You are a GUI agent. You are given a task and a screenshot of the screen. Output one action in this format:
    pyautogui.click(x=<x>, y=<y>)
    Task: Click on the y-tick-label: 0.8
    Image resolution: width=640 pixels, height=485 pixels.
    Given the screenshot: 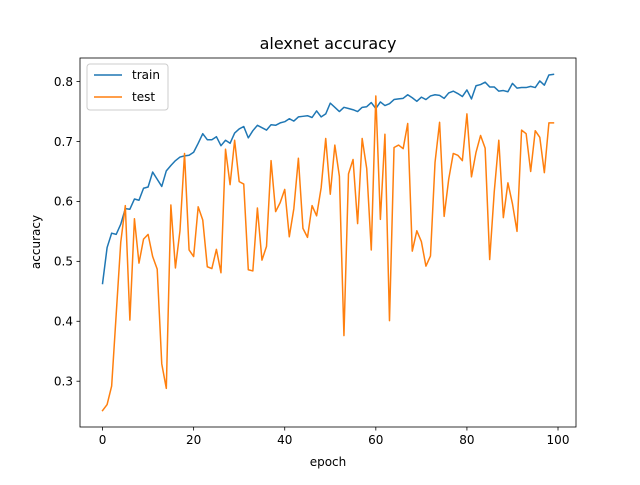 What is the action you would take?
    pyautogui.click(x=63, y=82)
    